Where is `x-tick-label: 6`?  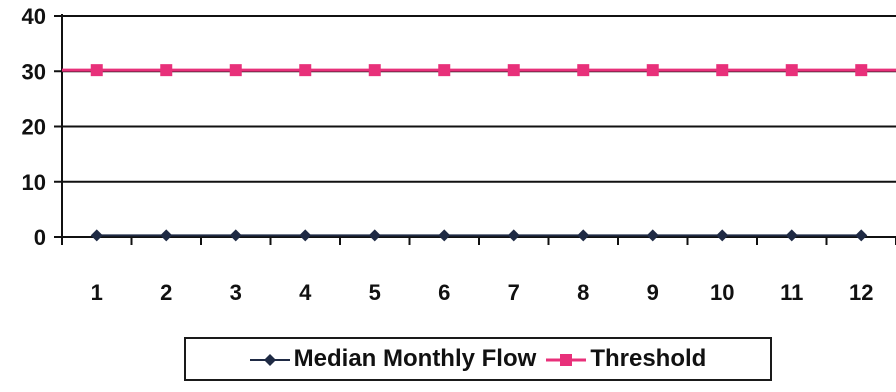
x-tick-label: 6 is located at coordinates (444, 292).